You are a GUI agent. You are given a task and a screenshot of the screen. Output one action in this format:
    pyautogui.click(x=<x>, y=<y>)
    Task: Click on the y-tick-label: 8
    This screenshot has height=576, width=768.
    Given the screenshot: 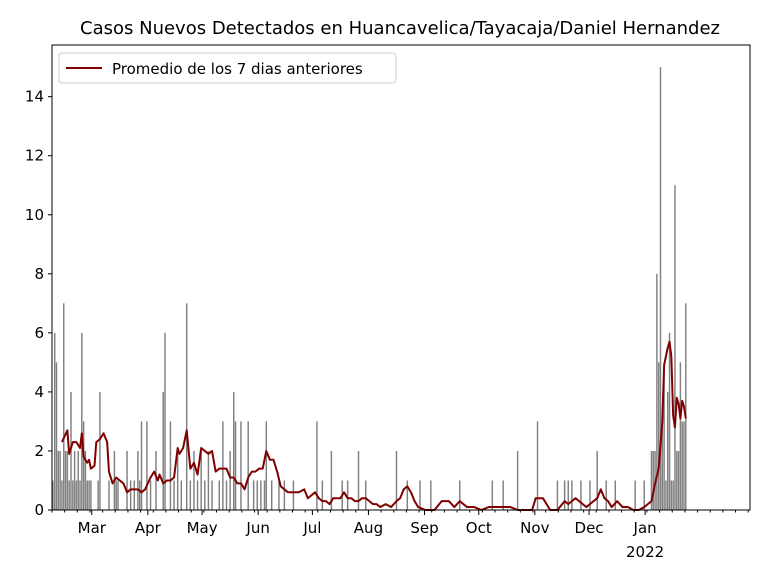 What is the action you would take?
    pyautogui.click(x=39, y=274)
    